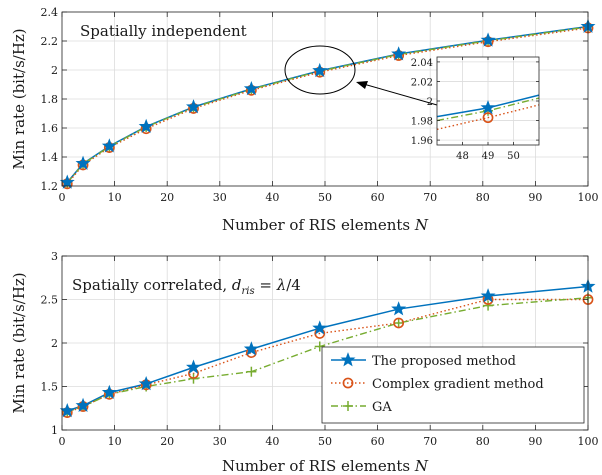 The height and width of the screenshot is (475, 602). Describe the element at coordinates (348, 383) in the screenshot. I see `legend-marker-complex_gradient` at that location.